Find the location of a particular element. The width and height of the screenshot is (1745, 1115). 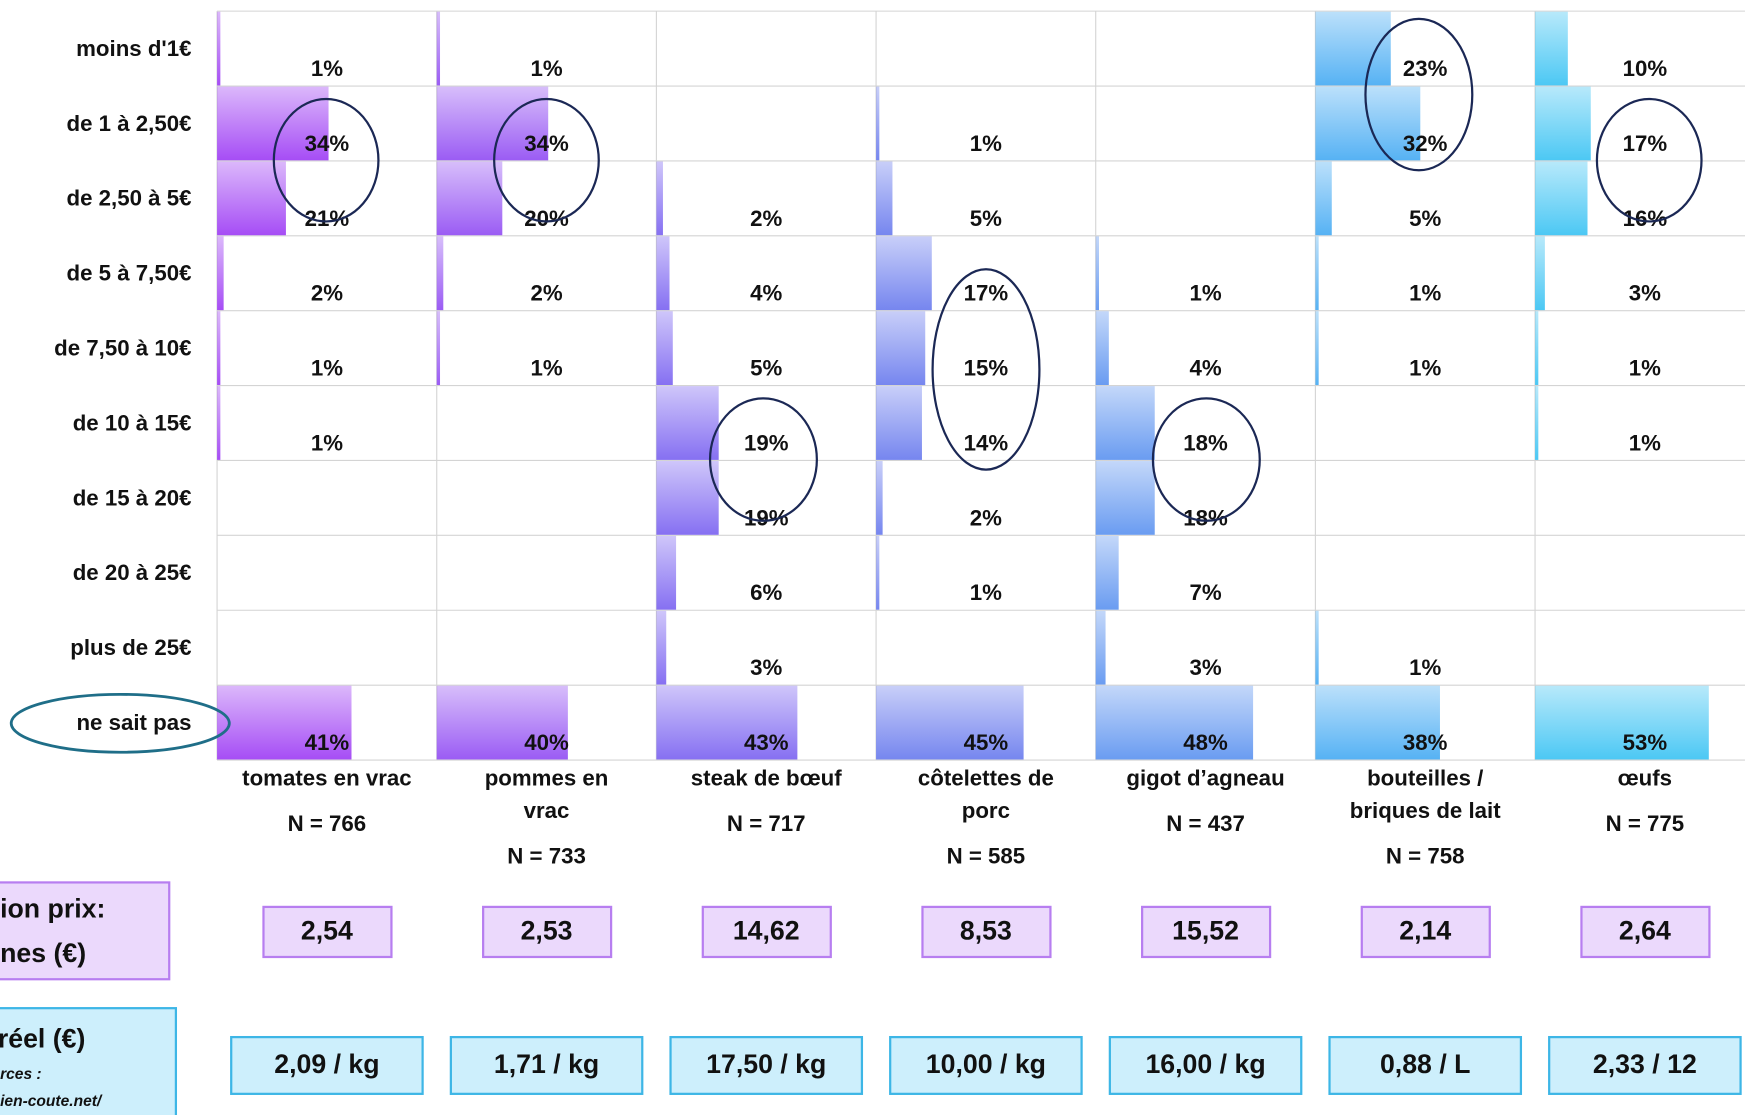

median-header: ion prix: is located at coordinates (52, 908).